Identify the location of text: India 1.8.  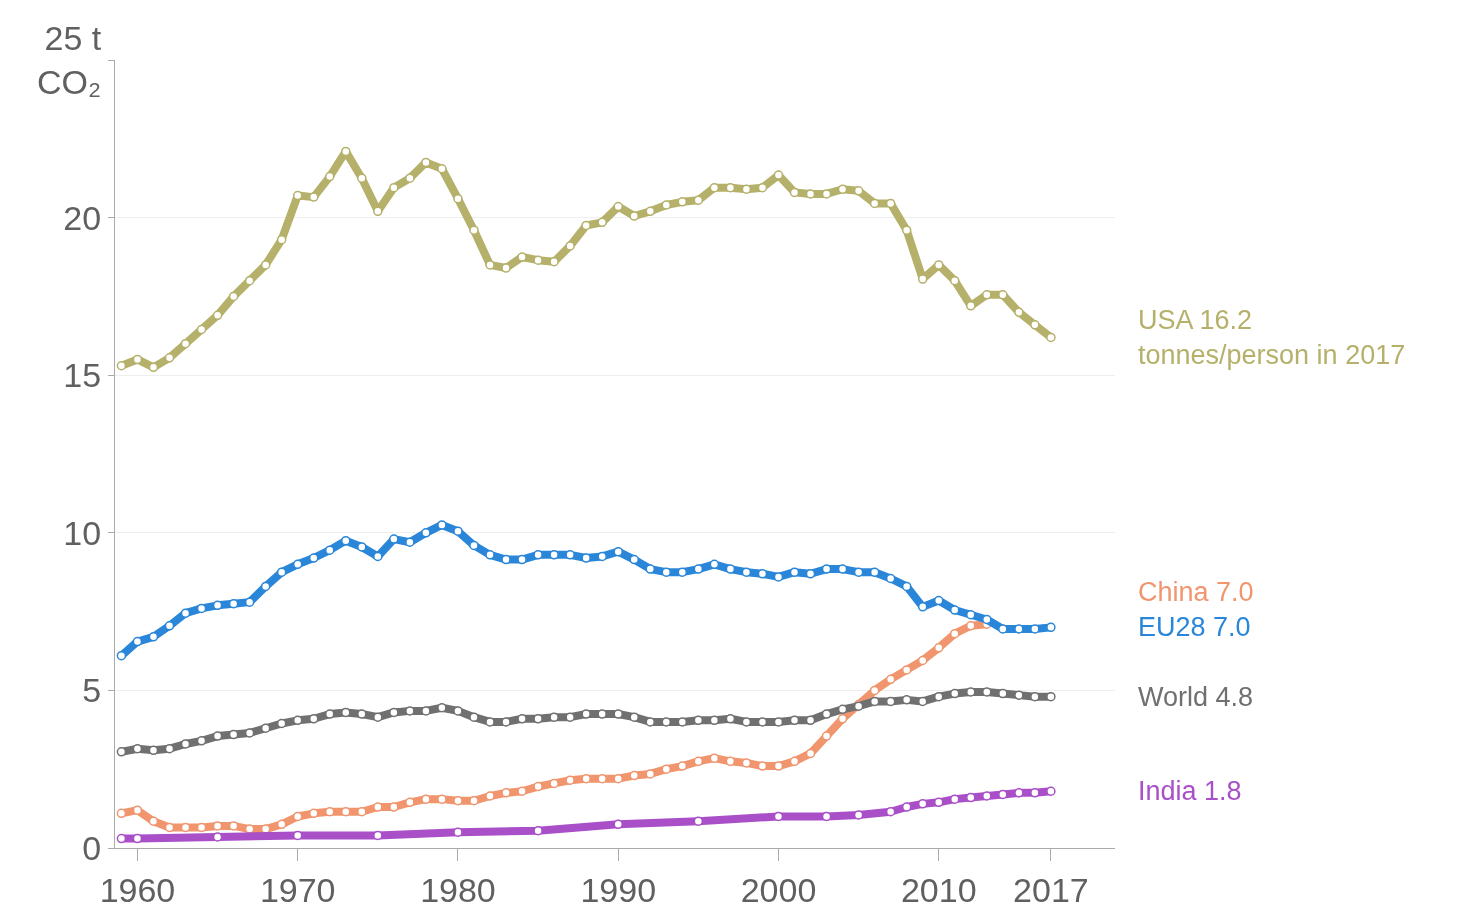
(1190, 791).